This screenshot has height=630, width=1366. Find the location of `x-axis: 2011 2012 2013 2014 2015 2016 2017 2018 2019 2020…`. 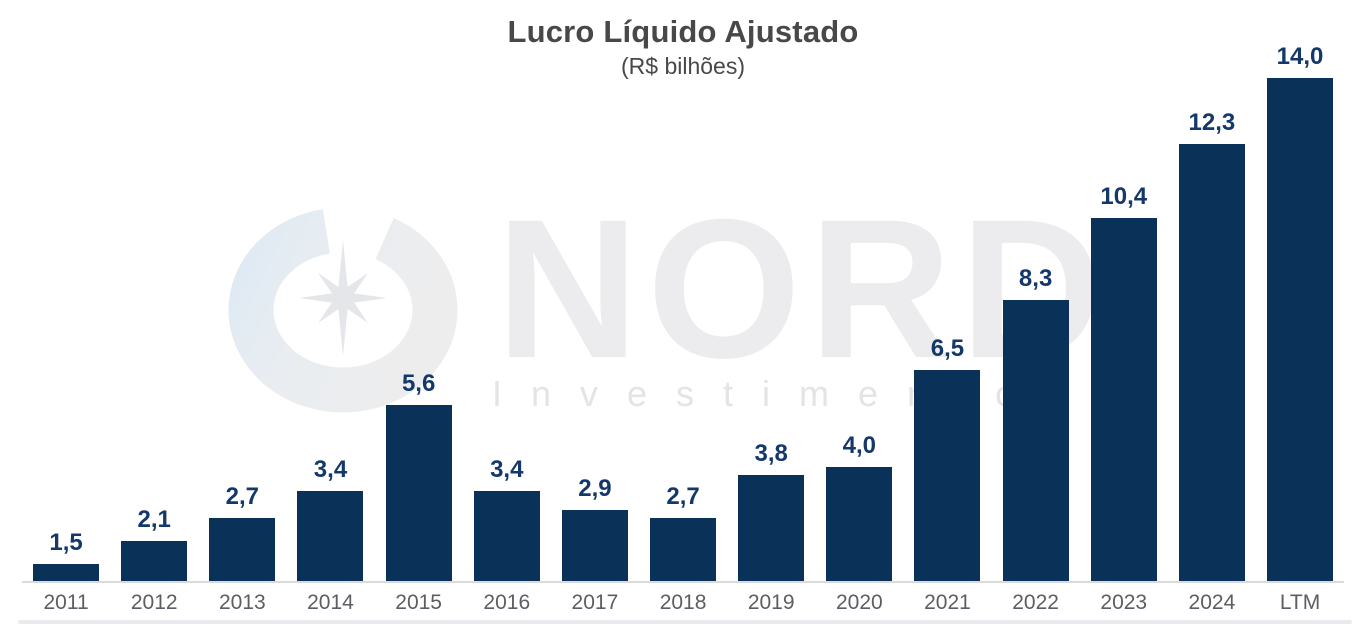

x-axis: 2011 2012 2013 2014 2015 2016 2017 2018 2019 2020… is located at coordinates (683, 603).